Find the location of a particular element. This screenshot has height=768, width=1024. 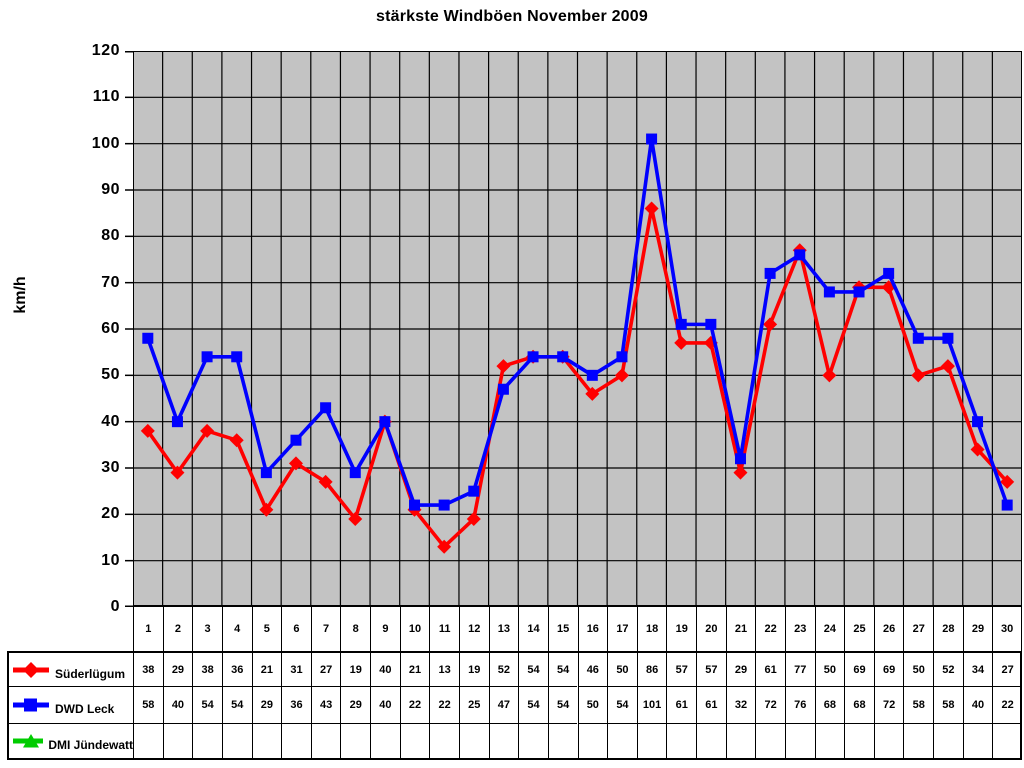

table-cell: 34 is located at coordinates (977, 670).